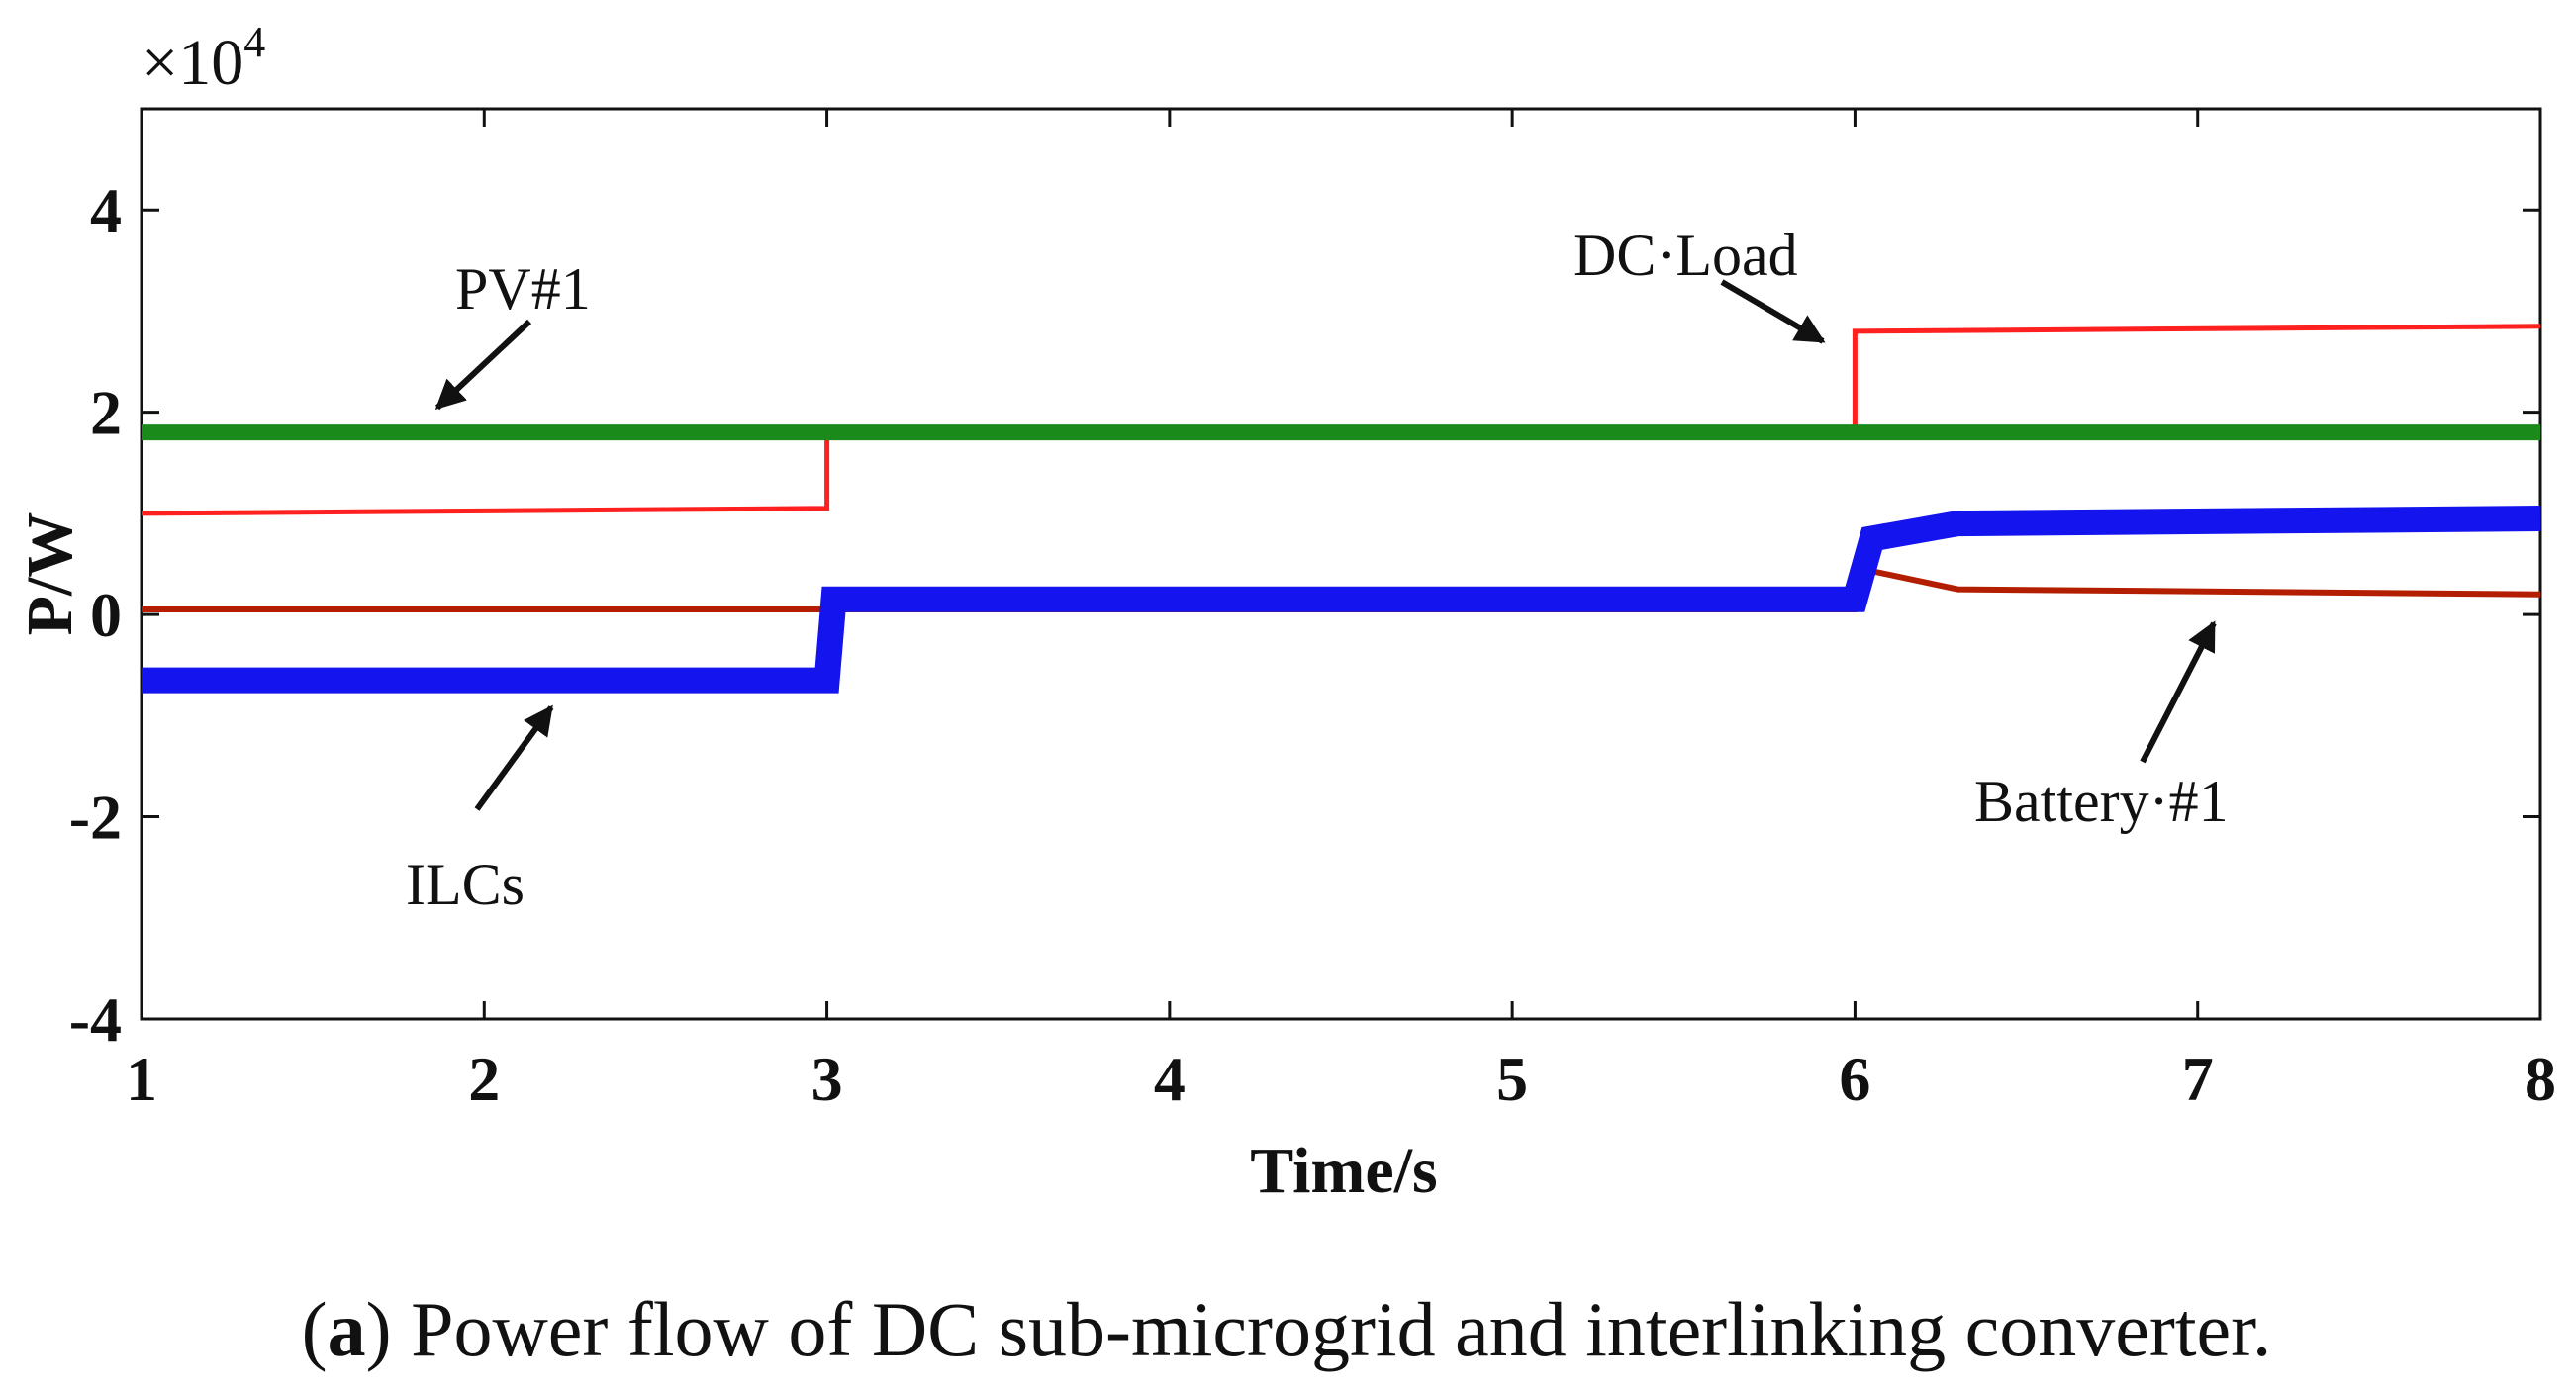 The height and width of the screenshot is (1393, 2576). Describe the element at coordinates (1341, 600) in the screenshot. I see `series-line-ilcs` at that location.